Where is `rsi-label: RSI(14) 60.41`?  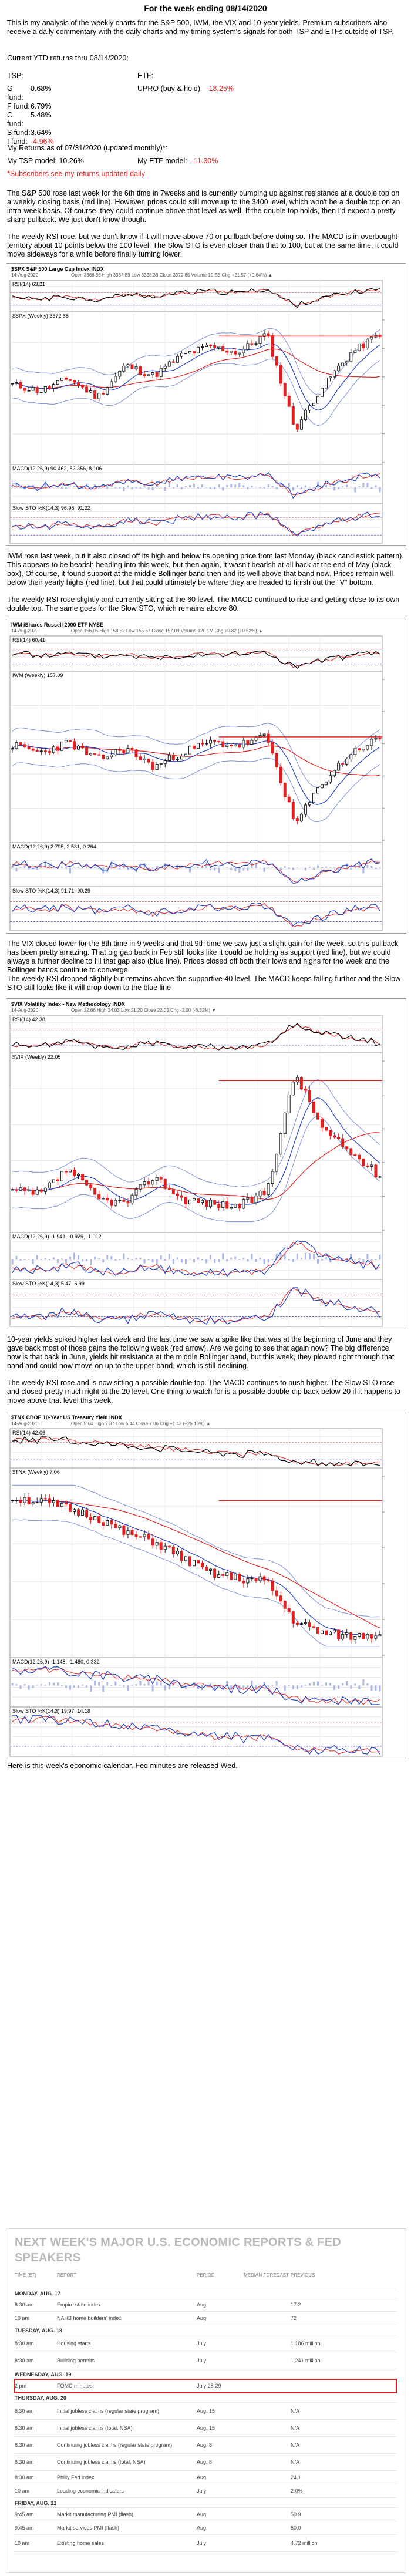
rsi-label: RSI(14) 60.41 is located at coordinates (28, 640).